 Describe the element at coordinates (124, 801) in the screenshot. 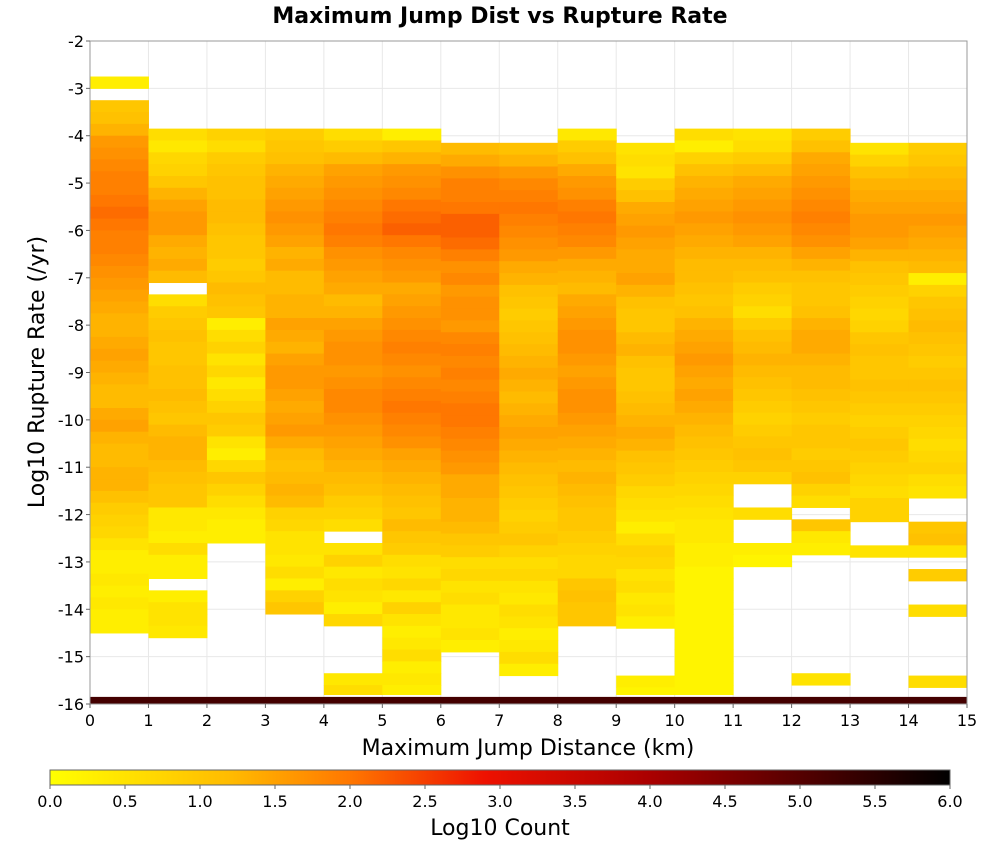

I see `colorbar-tick-label: 0.5` at that location.